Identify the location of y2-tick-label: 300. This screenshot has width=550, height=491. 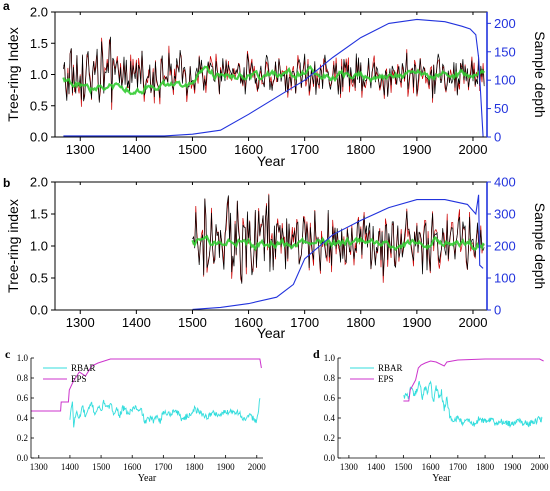
(505, 214).